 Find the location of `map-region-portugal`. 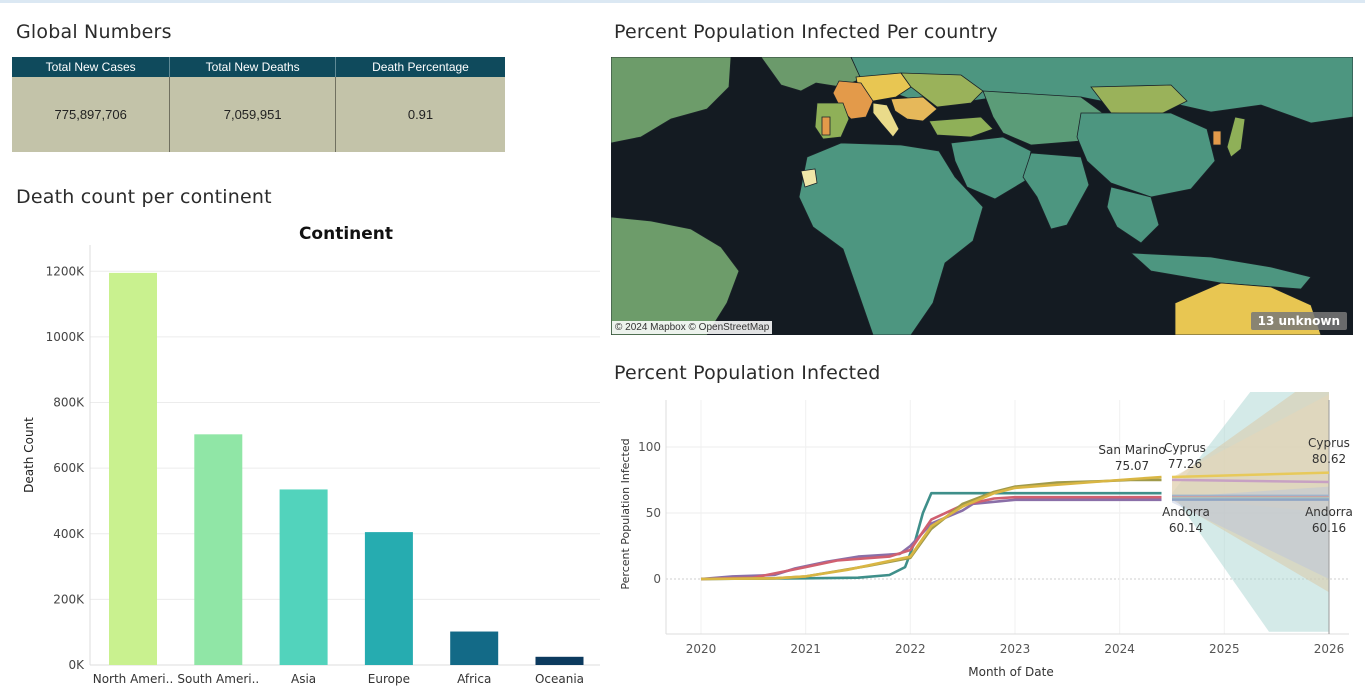

map-region-portugal is located at coordinates (826, 126).